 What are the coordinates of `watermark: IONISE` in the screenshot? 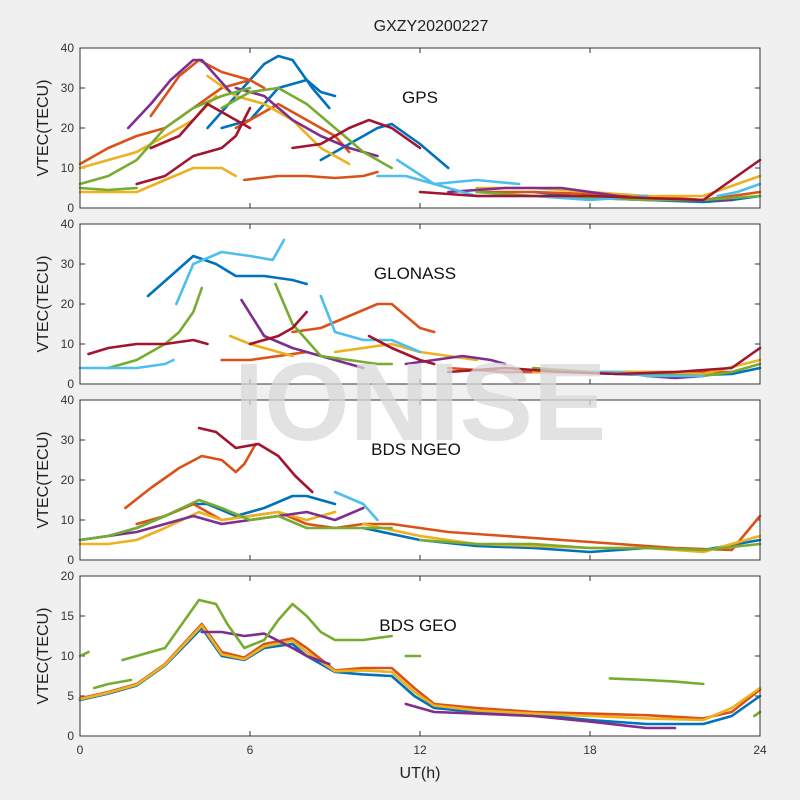 It's located at (420, 402).